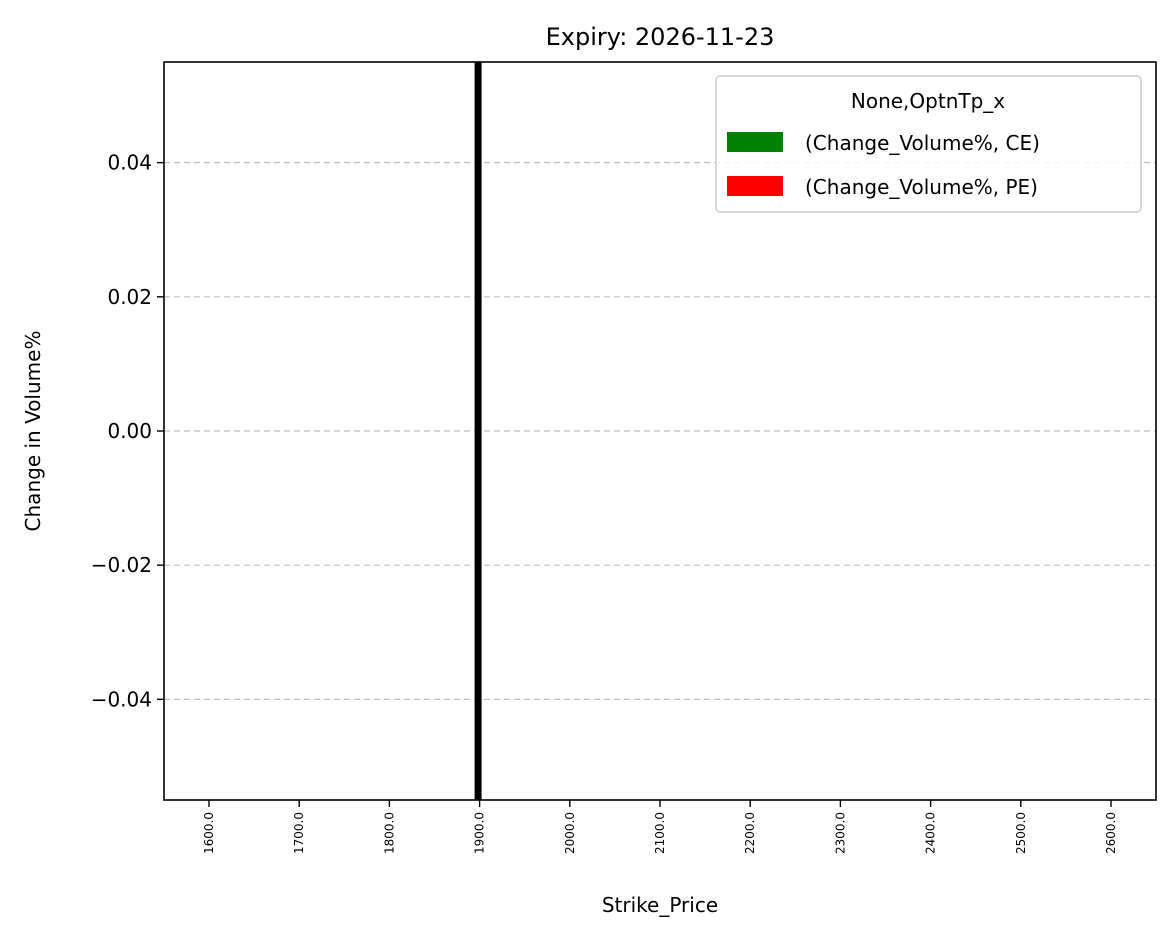 The image size is (1175, 939). I want to click on y-tick-label: 0.02, so click(129, 297).